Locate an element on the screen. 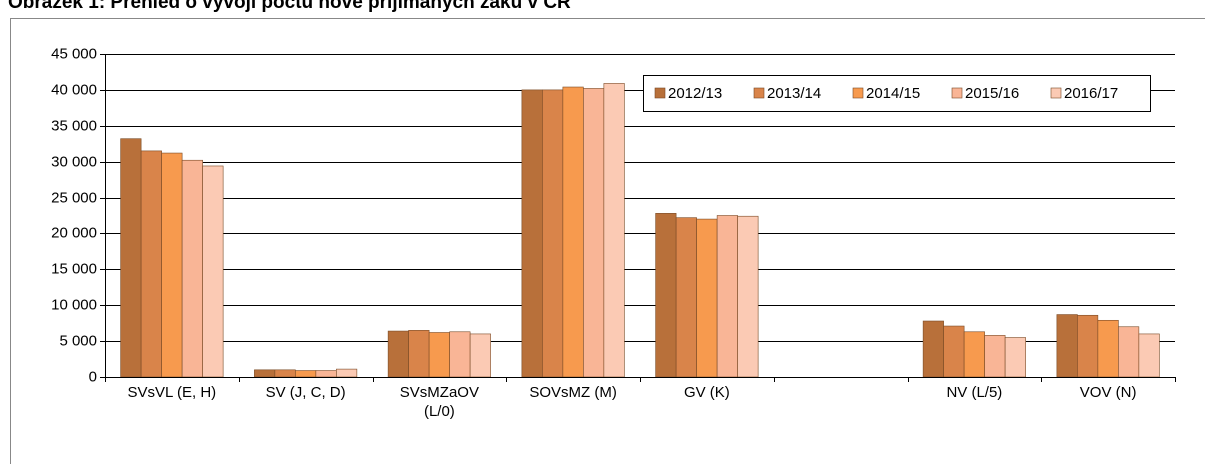 This screenshot has width=1205, height=464. x-tick-label-box: GV (K) is located at coordinates (706, 392).